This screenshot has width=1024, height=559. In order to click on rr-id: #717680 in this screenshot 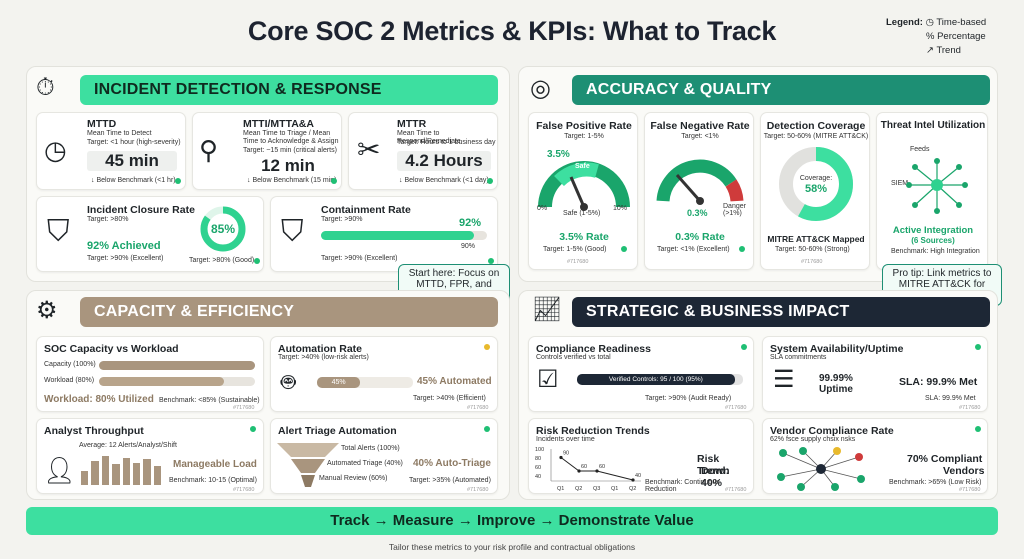, I will do `click(736, 490)`.